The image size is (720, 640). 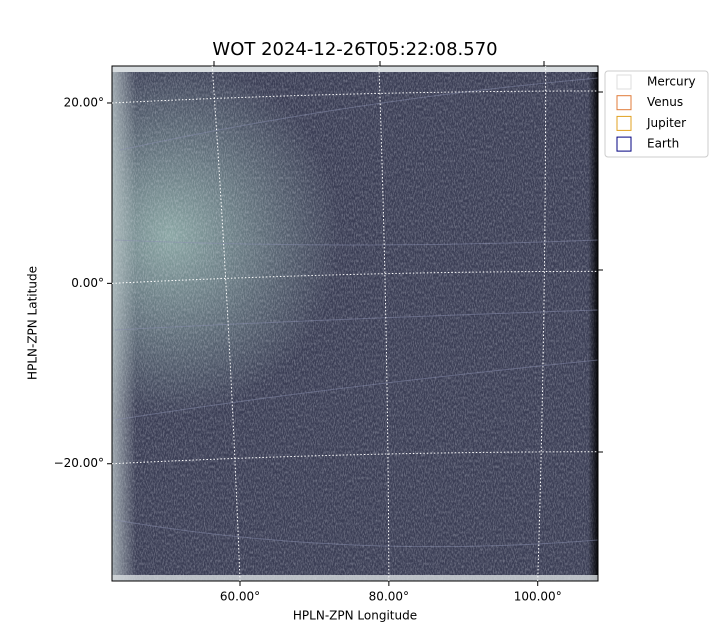 I want to click on y-tick-label: 0.00°, so click(x=87, y=283).